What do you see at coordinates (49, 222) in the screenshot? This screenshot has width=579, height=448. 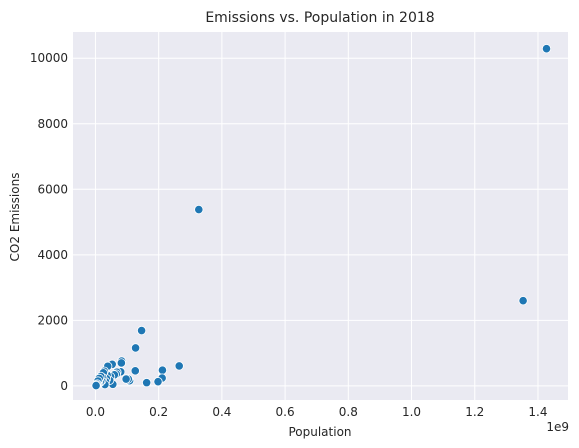 I see `y-tick-labels: 0 2000 4000 6000 8000 10000` at bounding box center [49, 222].